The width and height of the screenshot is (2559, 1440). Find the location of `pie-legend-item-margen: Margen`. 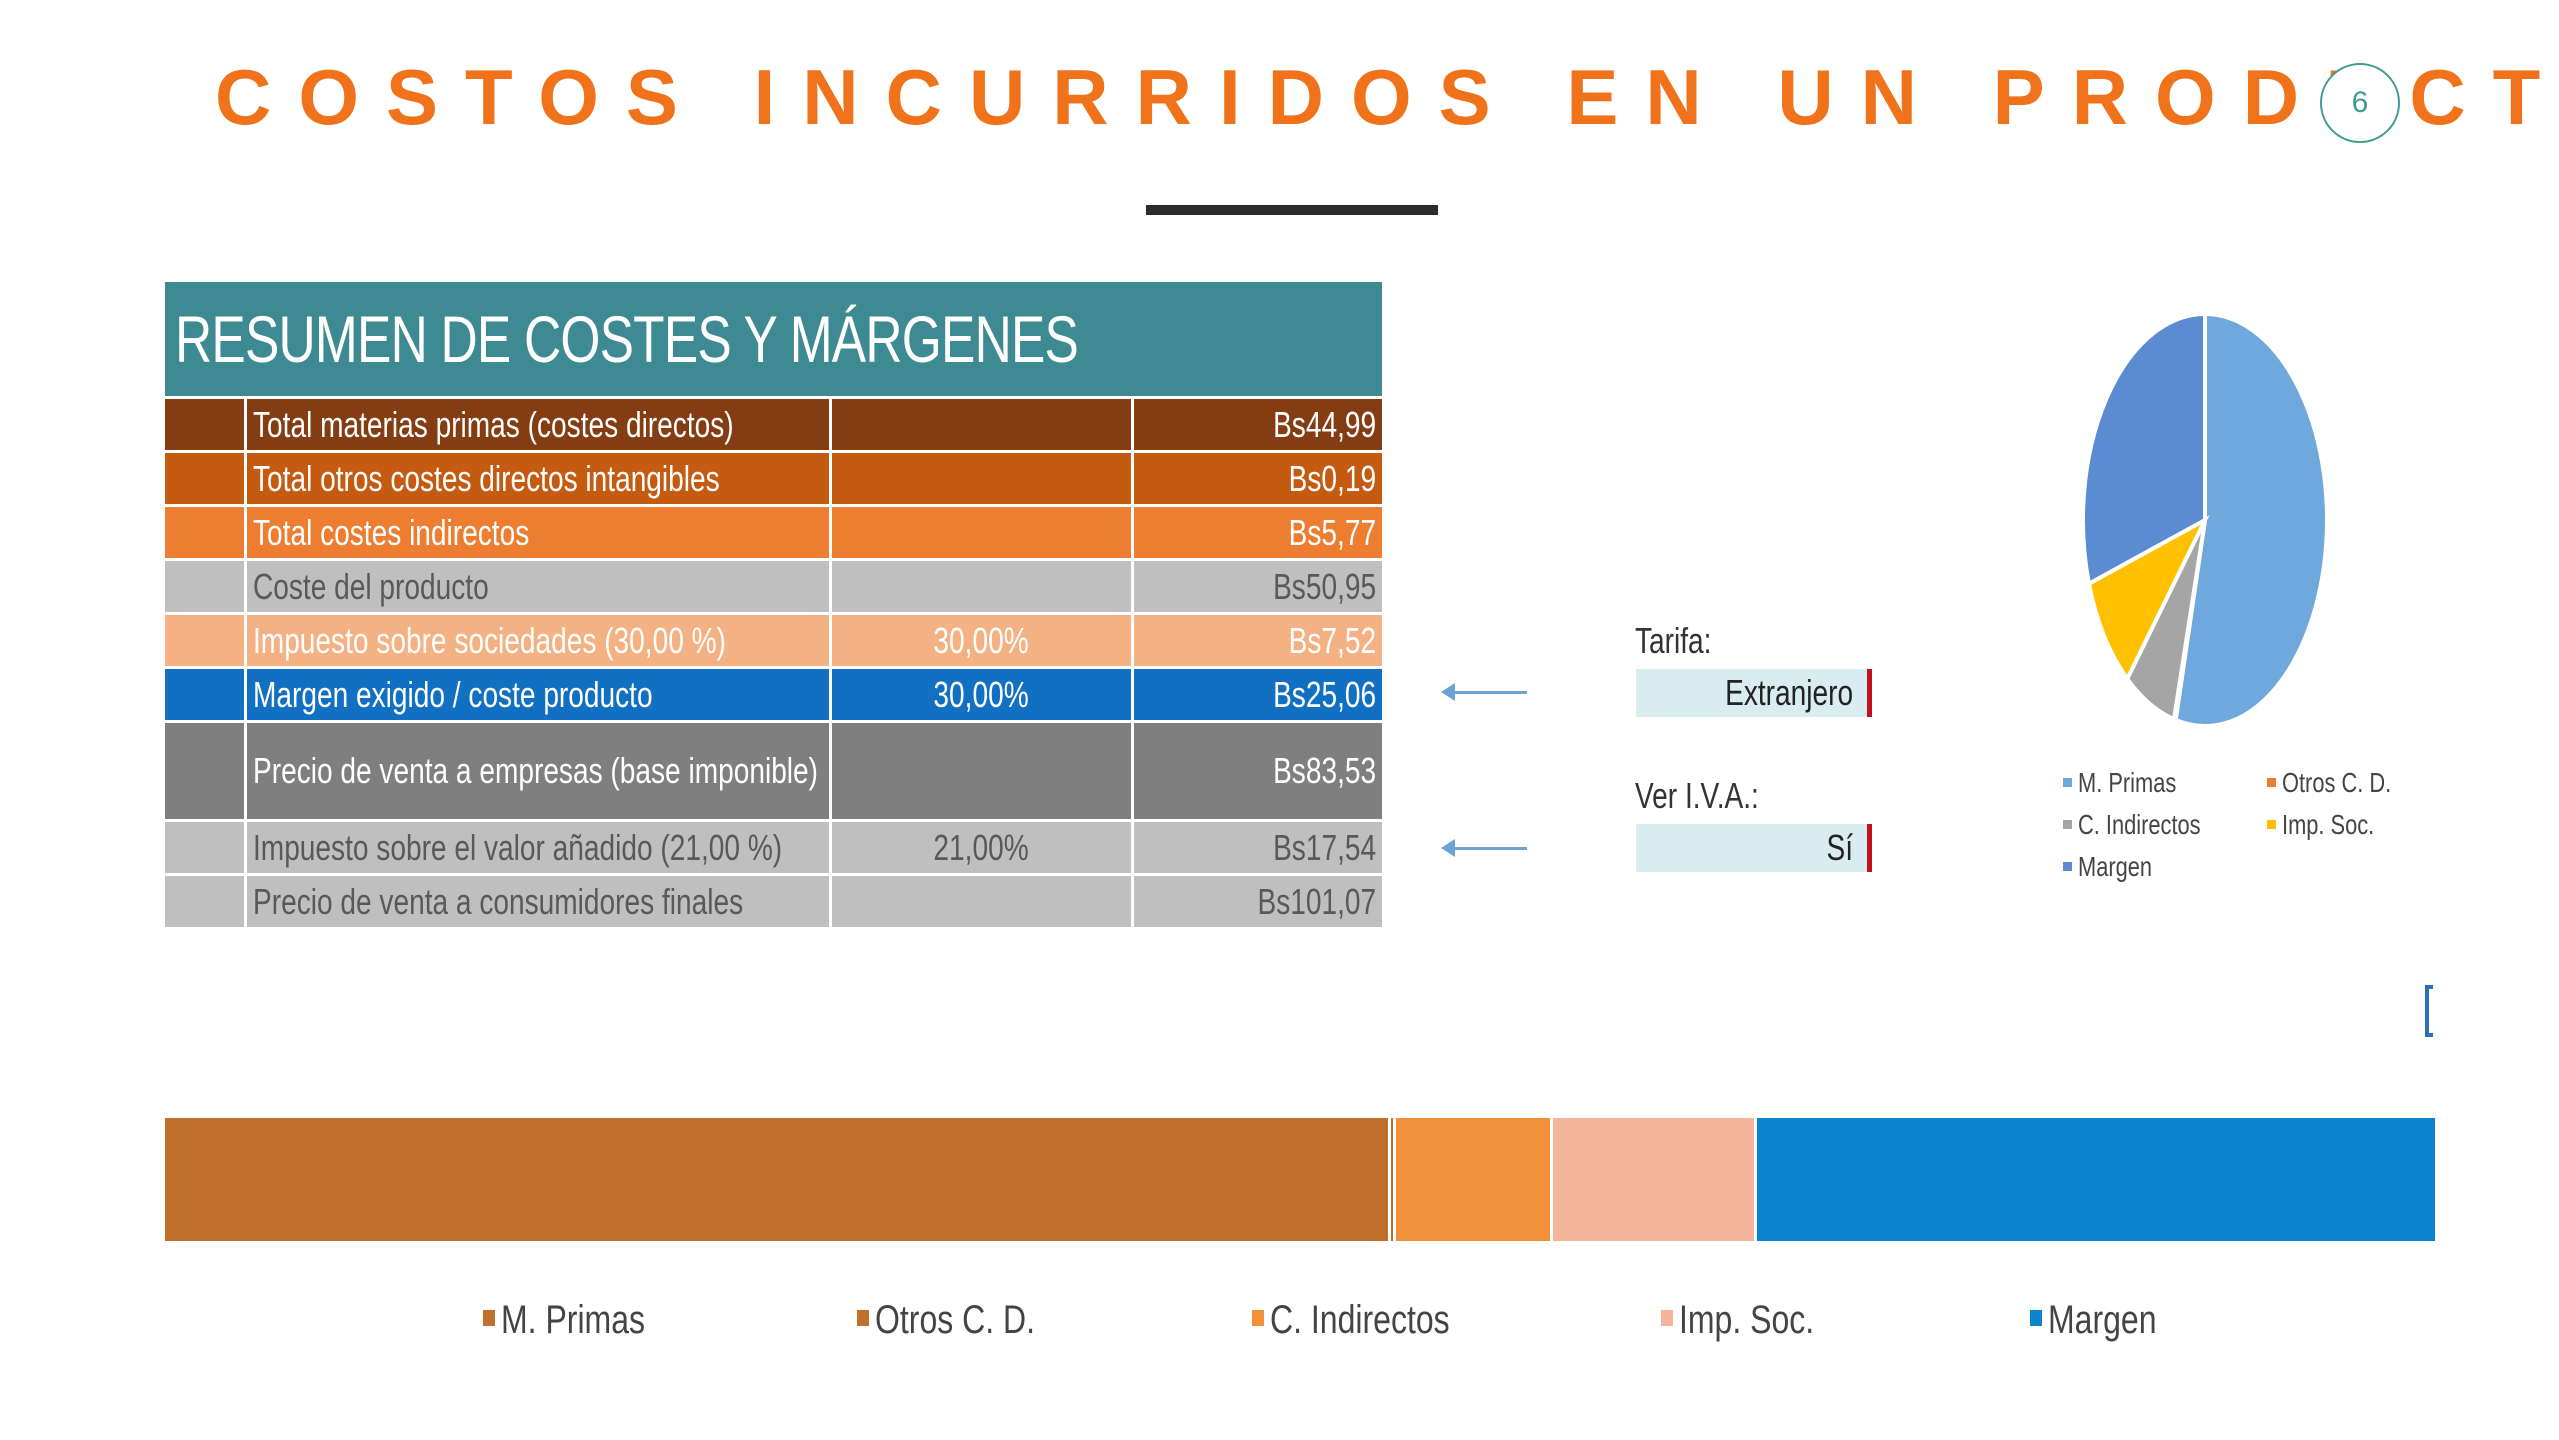

pie-legend-item-margen: Margen is located at coordinates (2118, 866).